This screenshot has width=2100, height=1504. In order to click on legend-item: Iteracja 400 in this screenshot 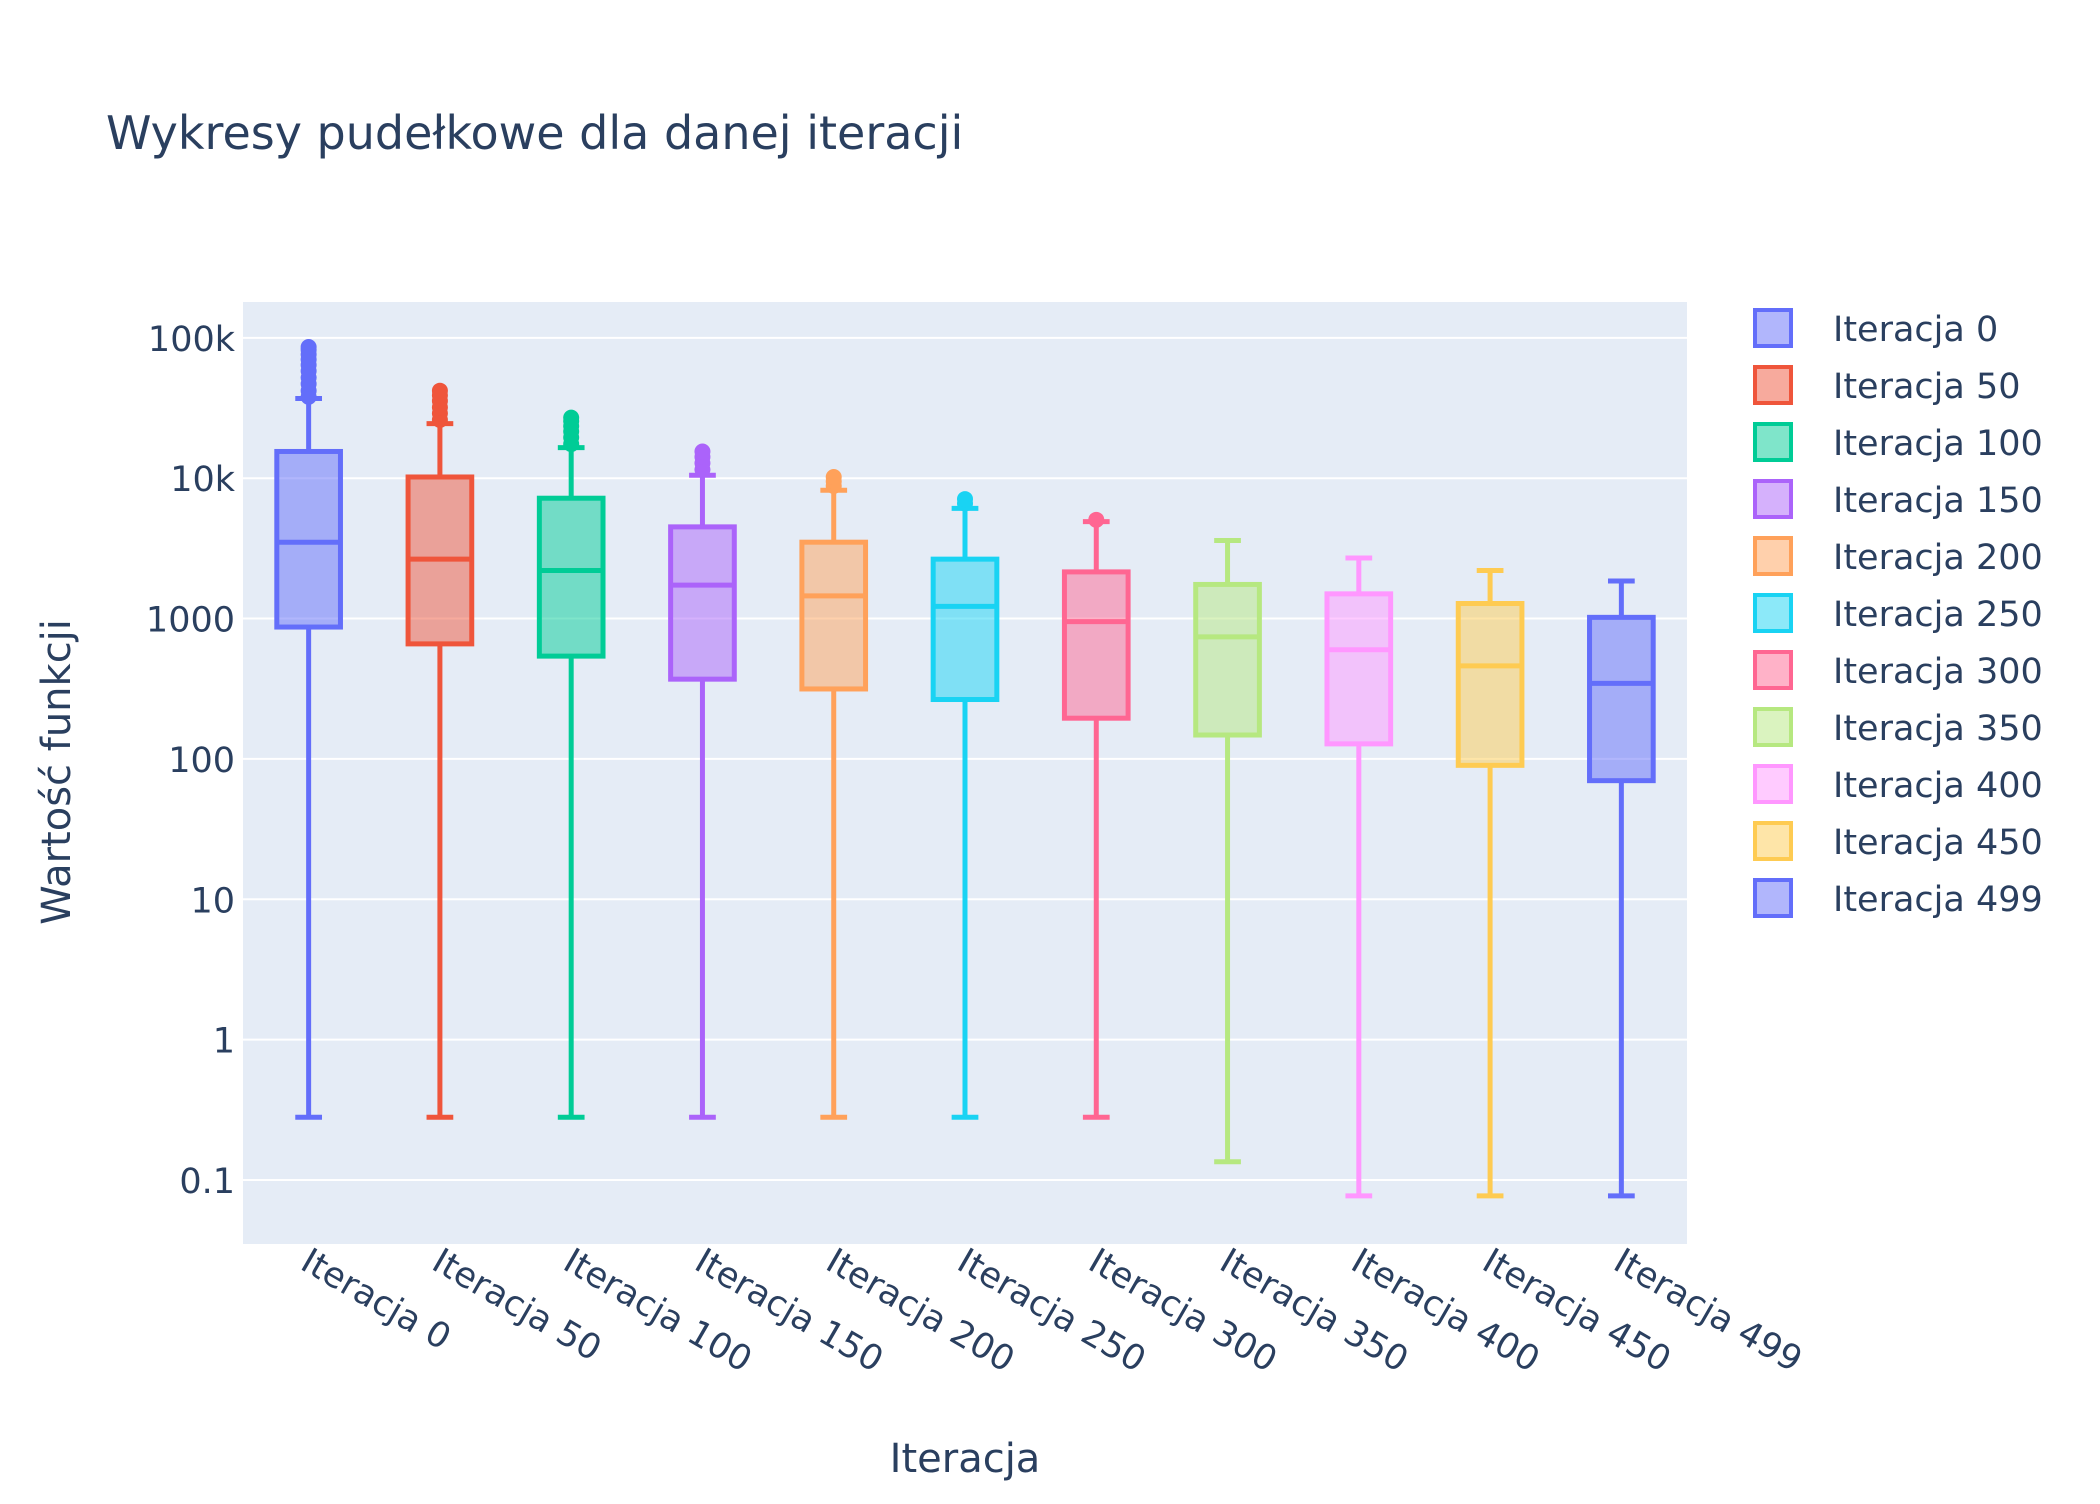, I will do `click(1898, 785)`.